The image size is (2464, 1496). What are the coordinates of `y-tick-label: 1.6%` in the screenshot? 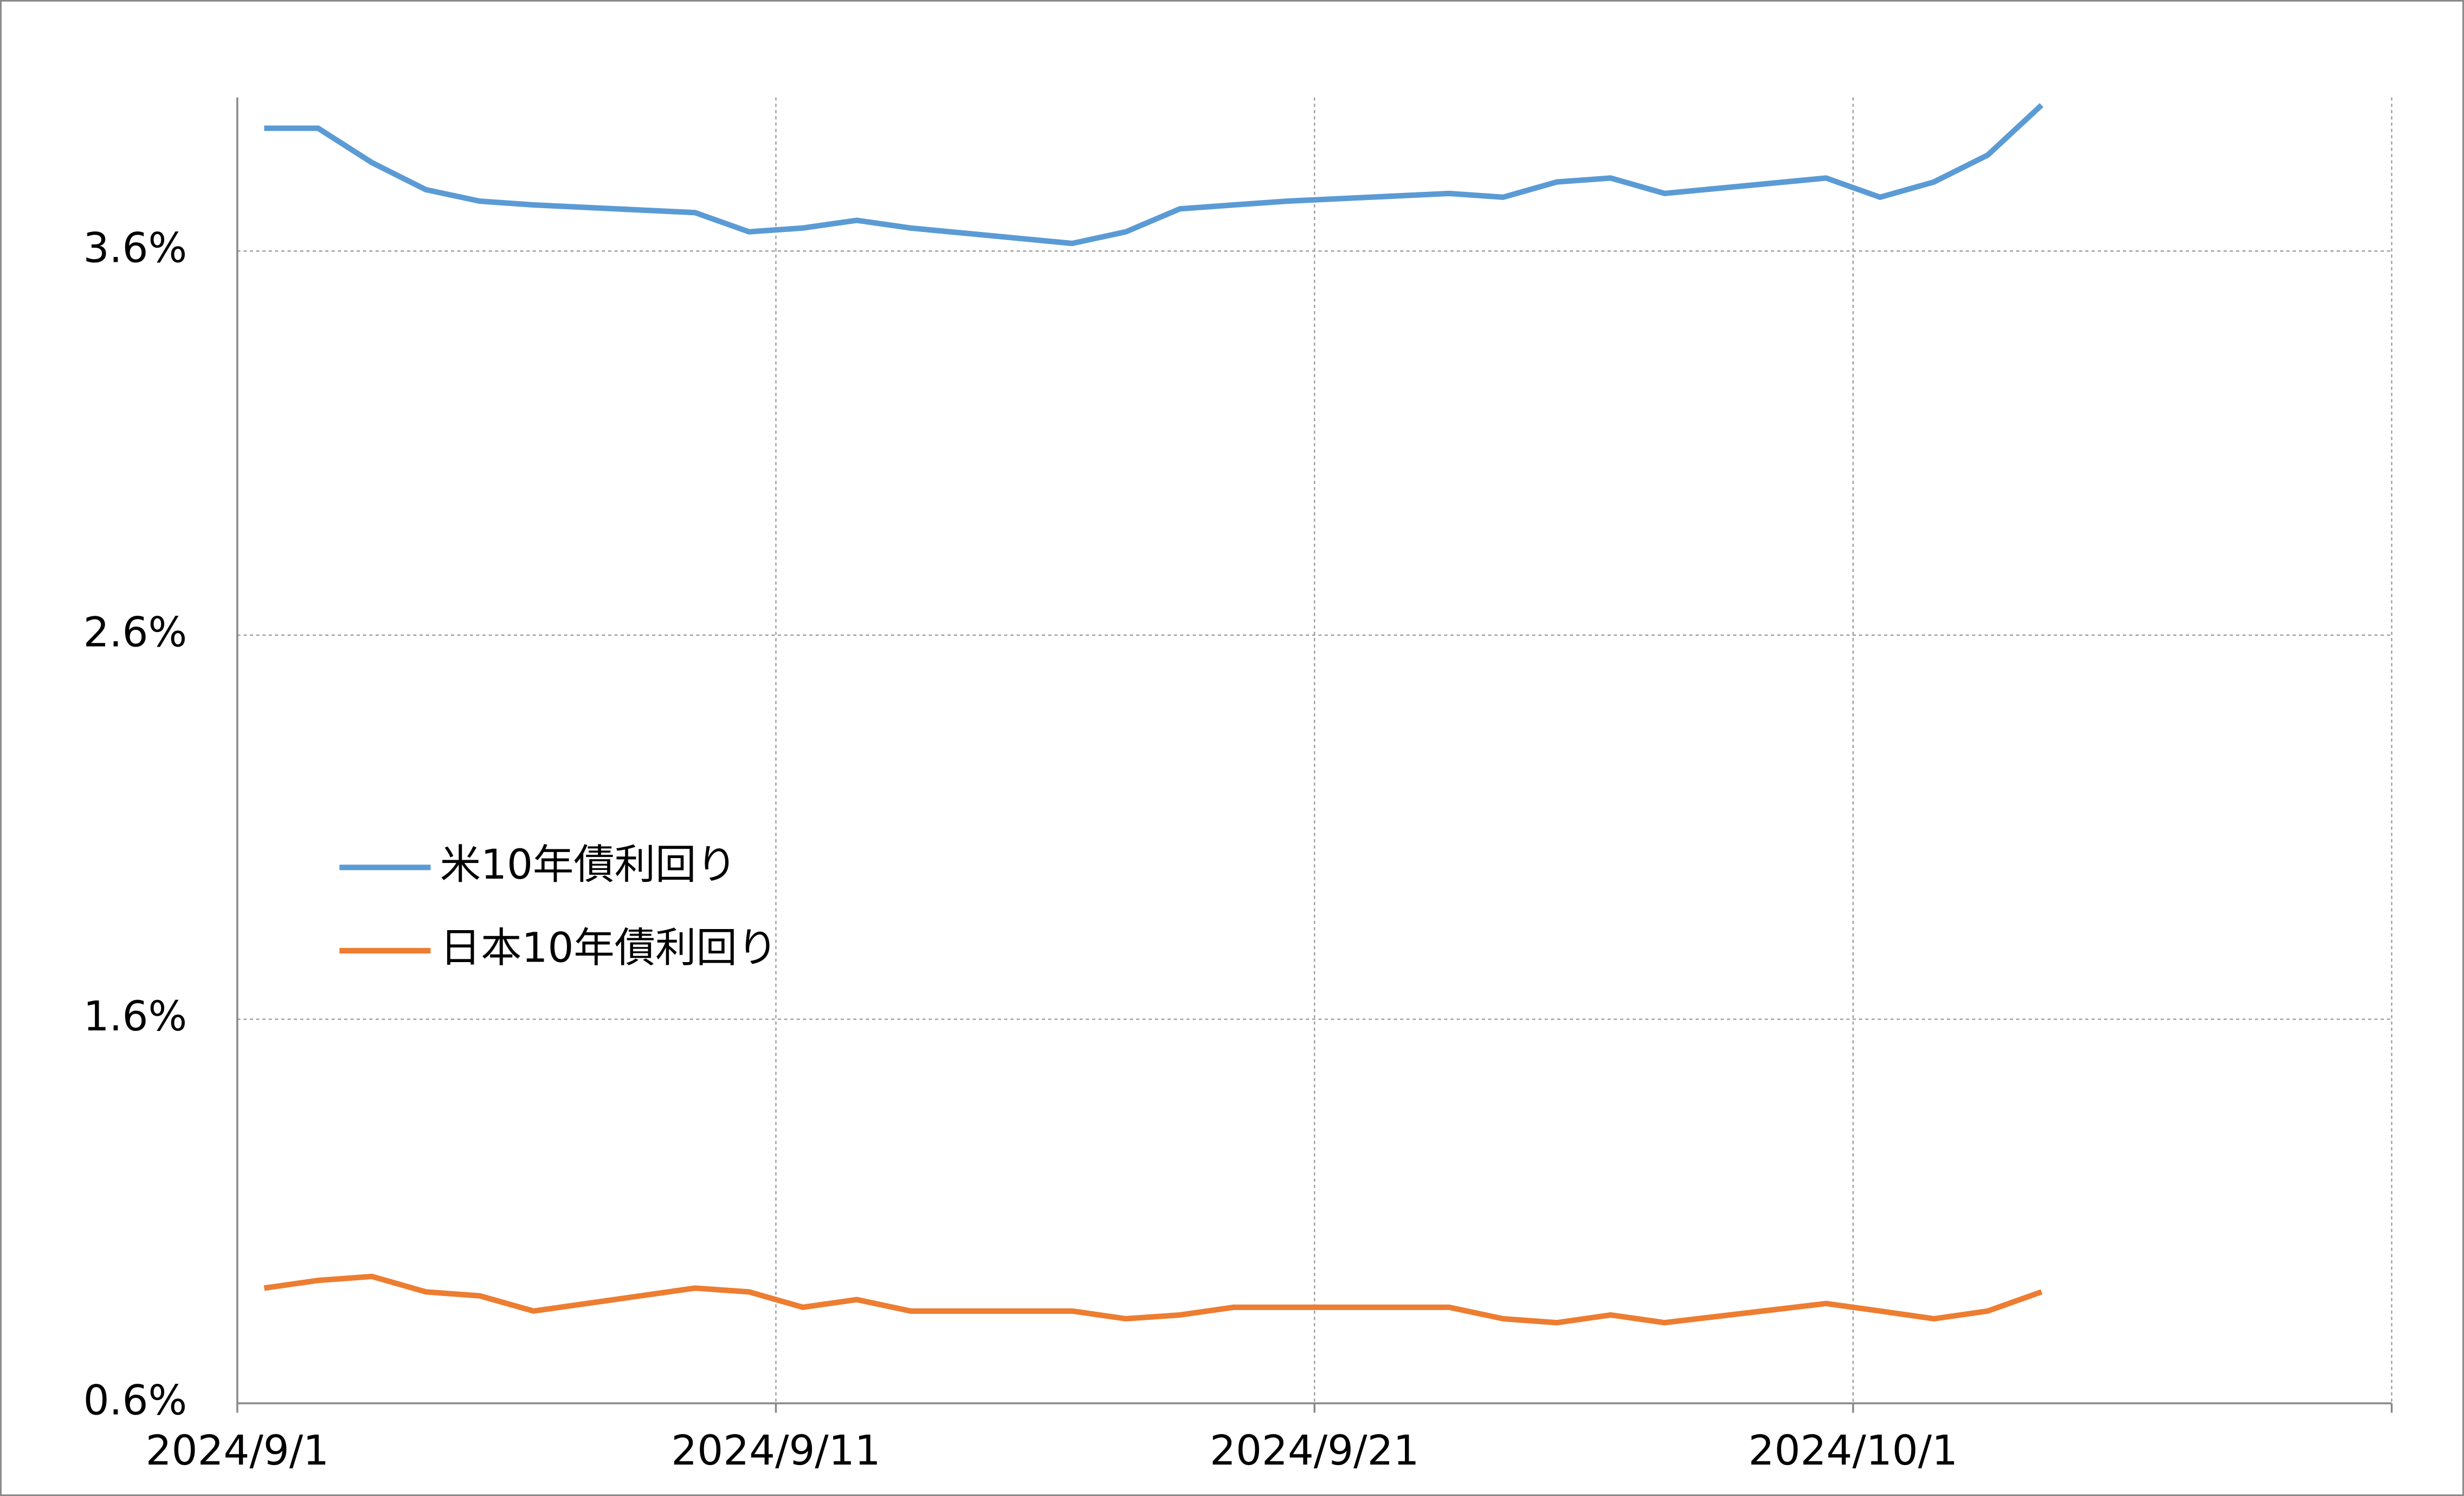 It's located at (135, 1016).